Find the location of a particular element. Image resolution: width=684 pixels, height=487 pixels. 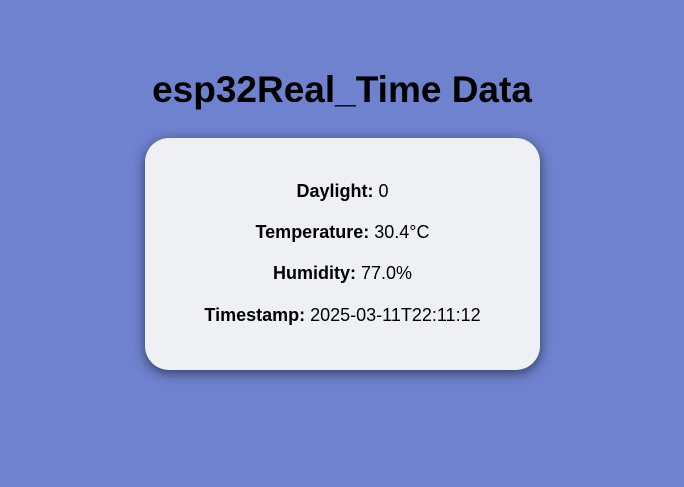

temperature-value: 30.4°C is located at coordinates (402, 232).